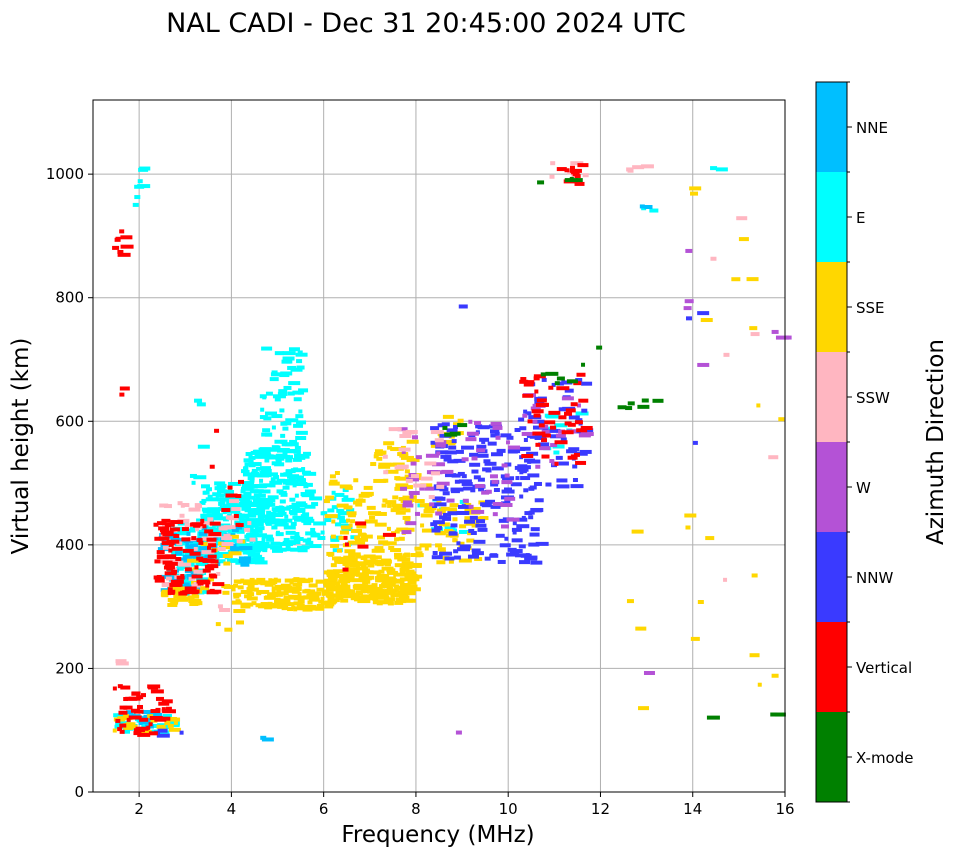 Image resolution: width=958 pixels, height=857 pixels. What do you see at coordinates (863, 488) in the screenshot?
I see `colorbar-tick-label: W` at bounding box center [863, 488].